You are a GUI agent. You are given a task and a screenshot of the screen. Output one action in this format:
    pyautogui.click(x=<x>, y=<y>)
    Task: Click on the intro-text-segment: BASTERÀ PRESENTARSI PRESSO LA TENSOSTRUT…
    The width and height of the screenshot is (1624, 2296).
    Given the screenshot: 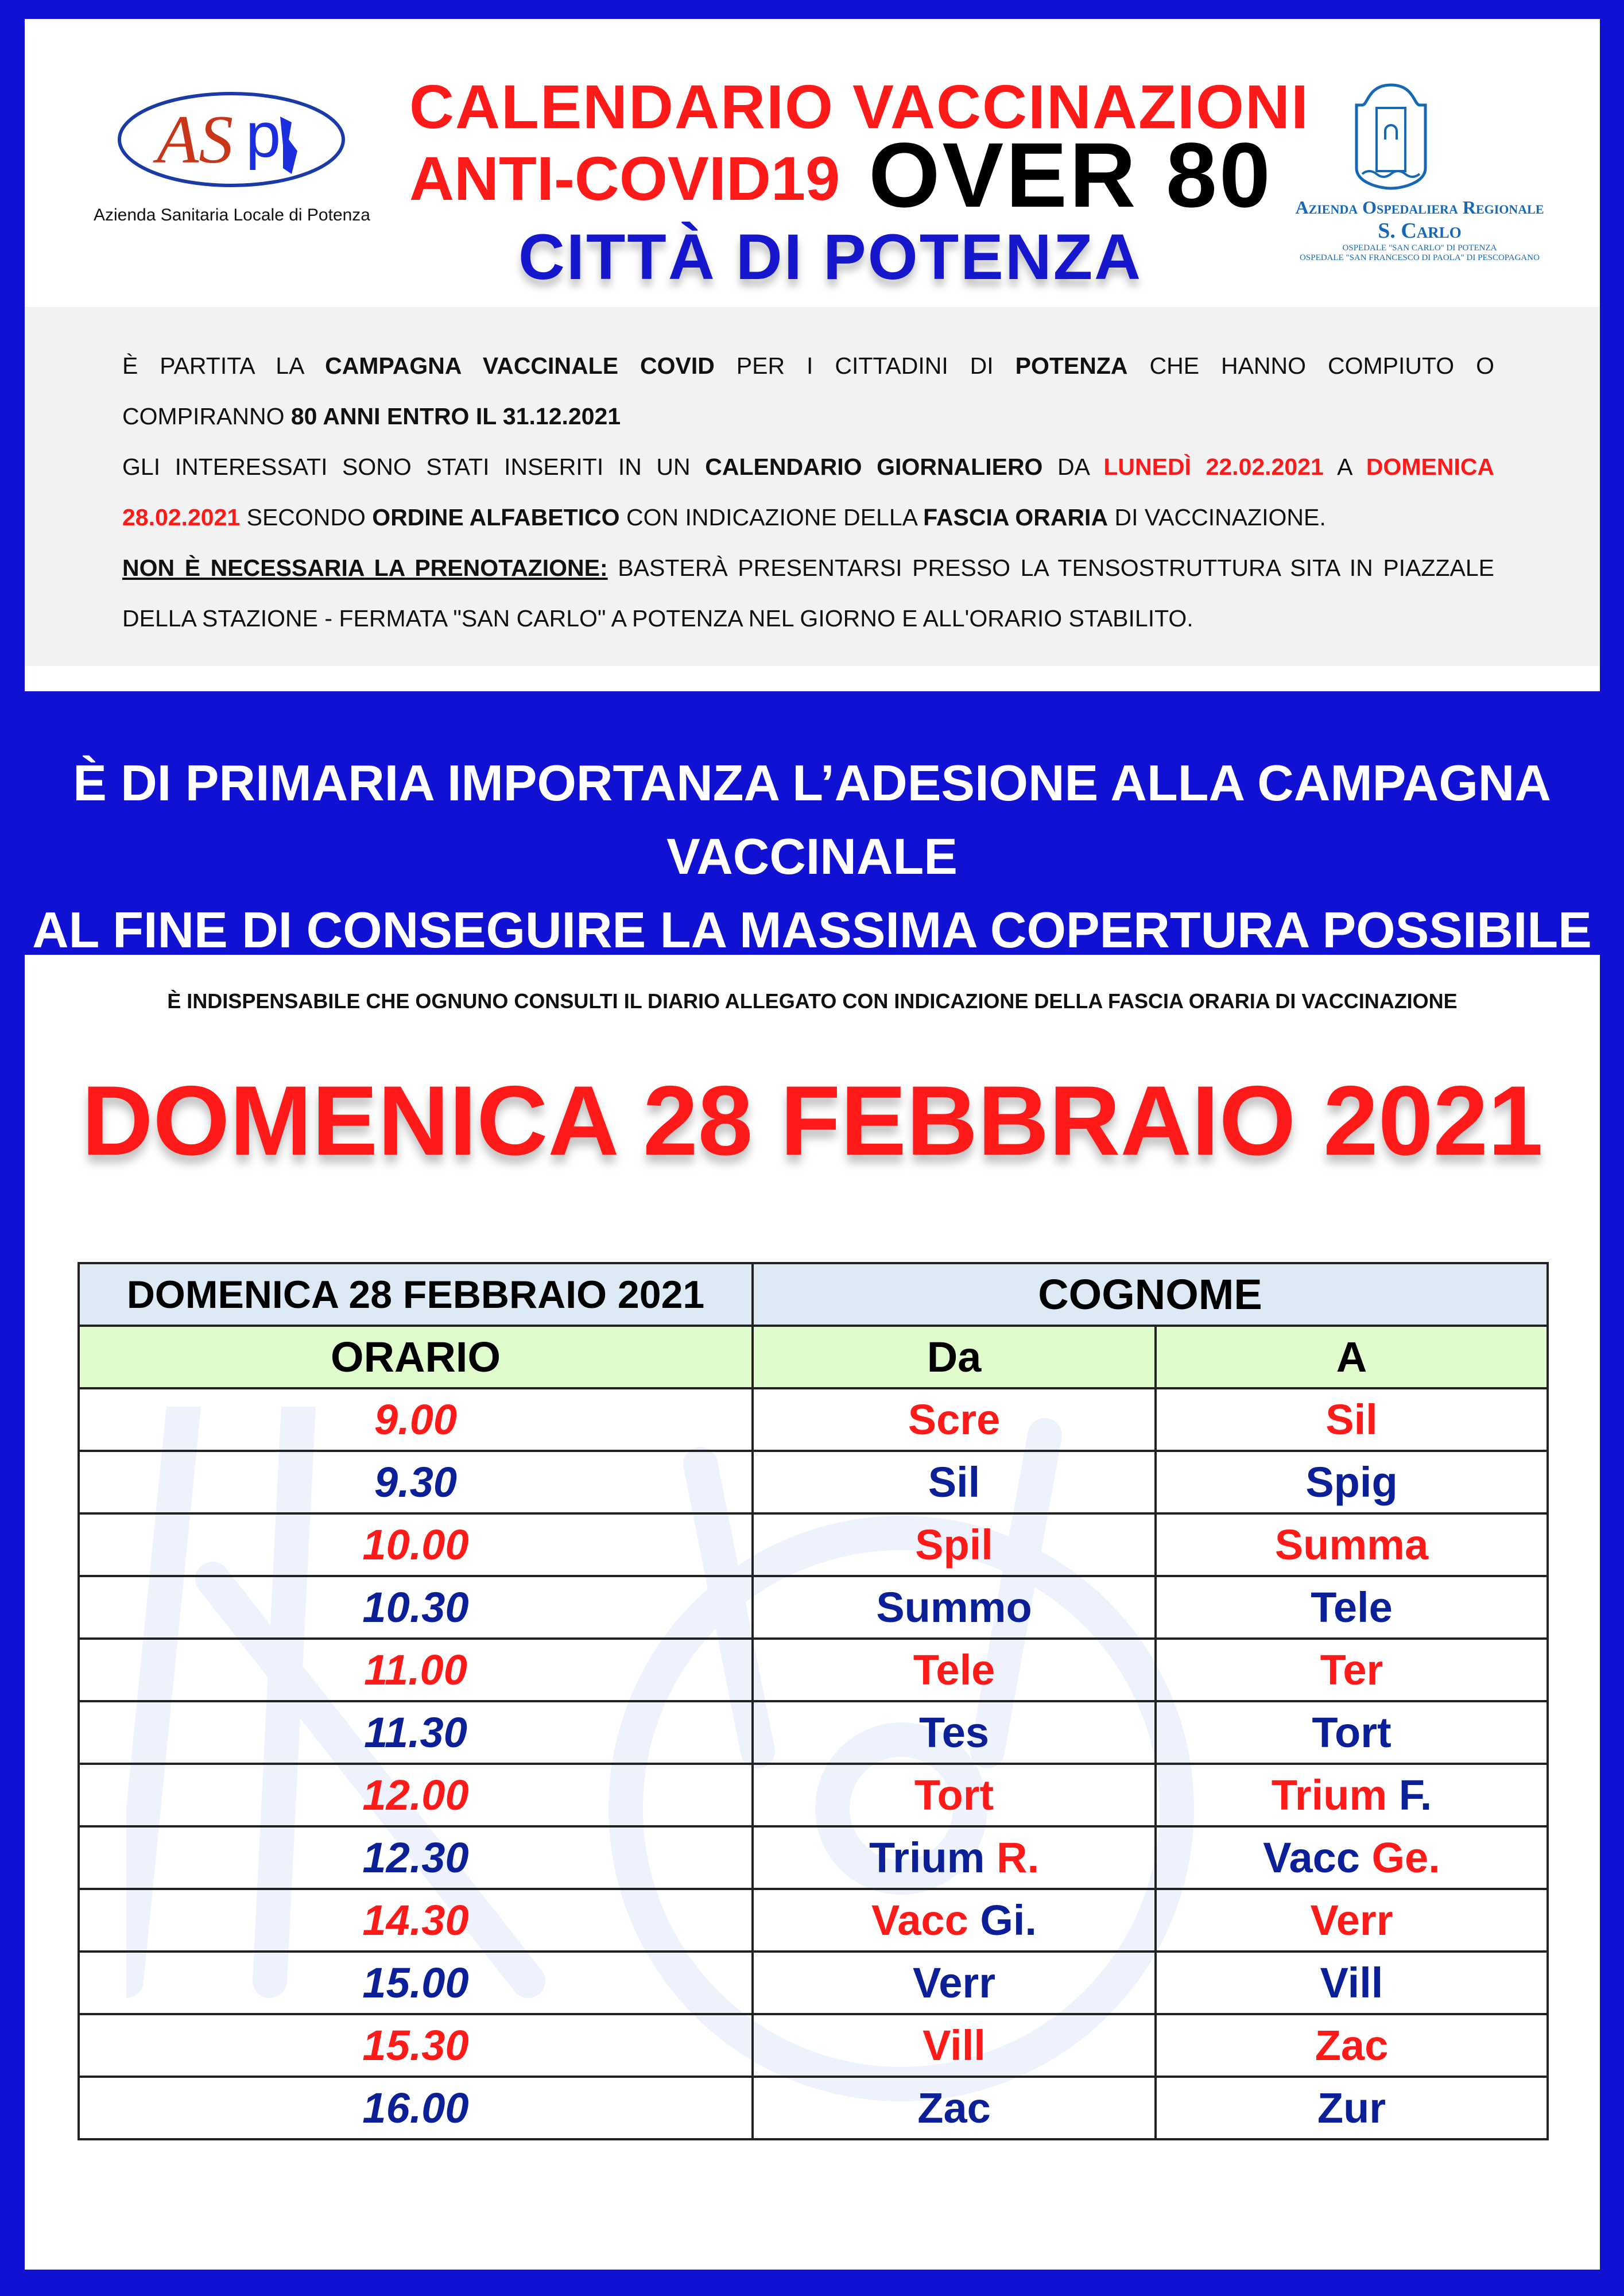 What is the action you would take?
    pyautogui.click(x=1050, y=568)
    